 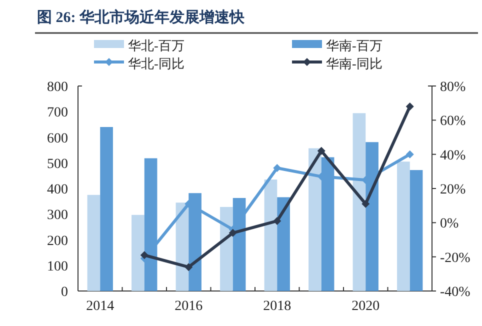 I want to click on y-tick-label: 800, so click(x=57, y=87).